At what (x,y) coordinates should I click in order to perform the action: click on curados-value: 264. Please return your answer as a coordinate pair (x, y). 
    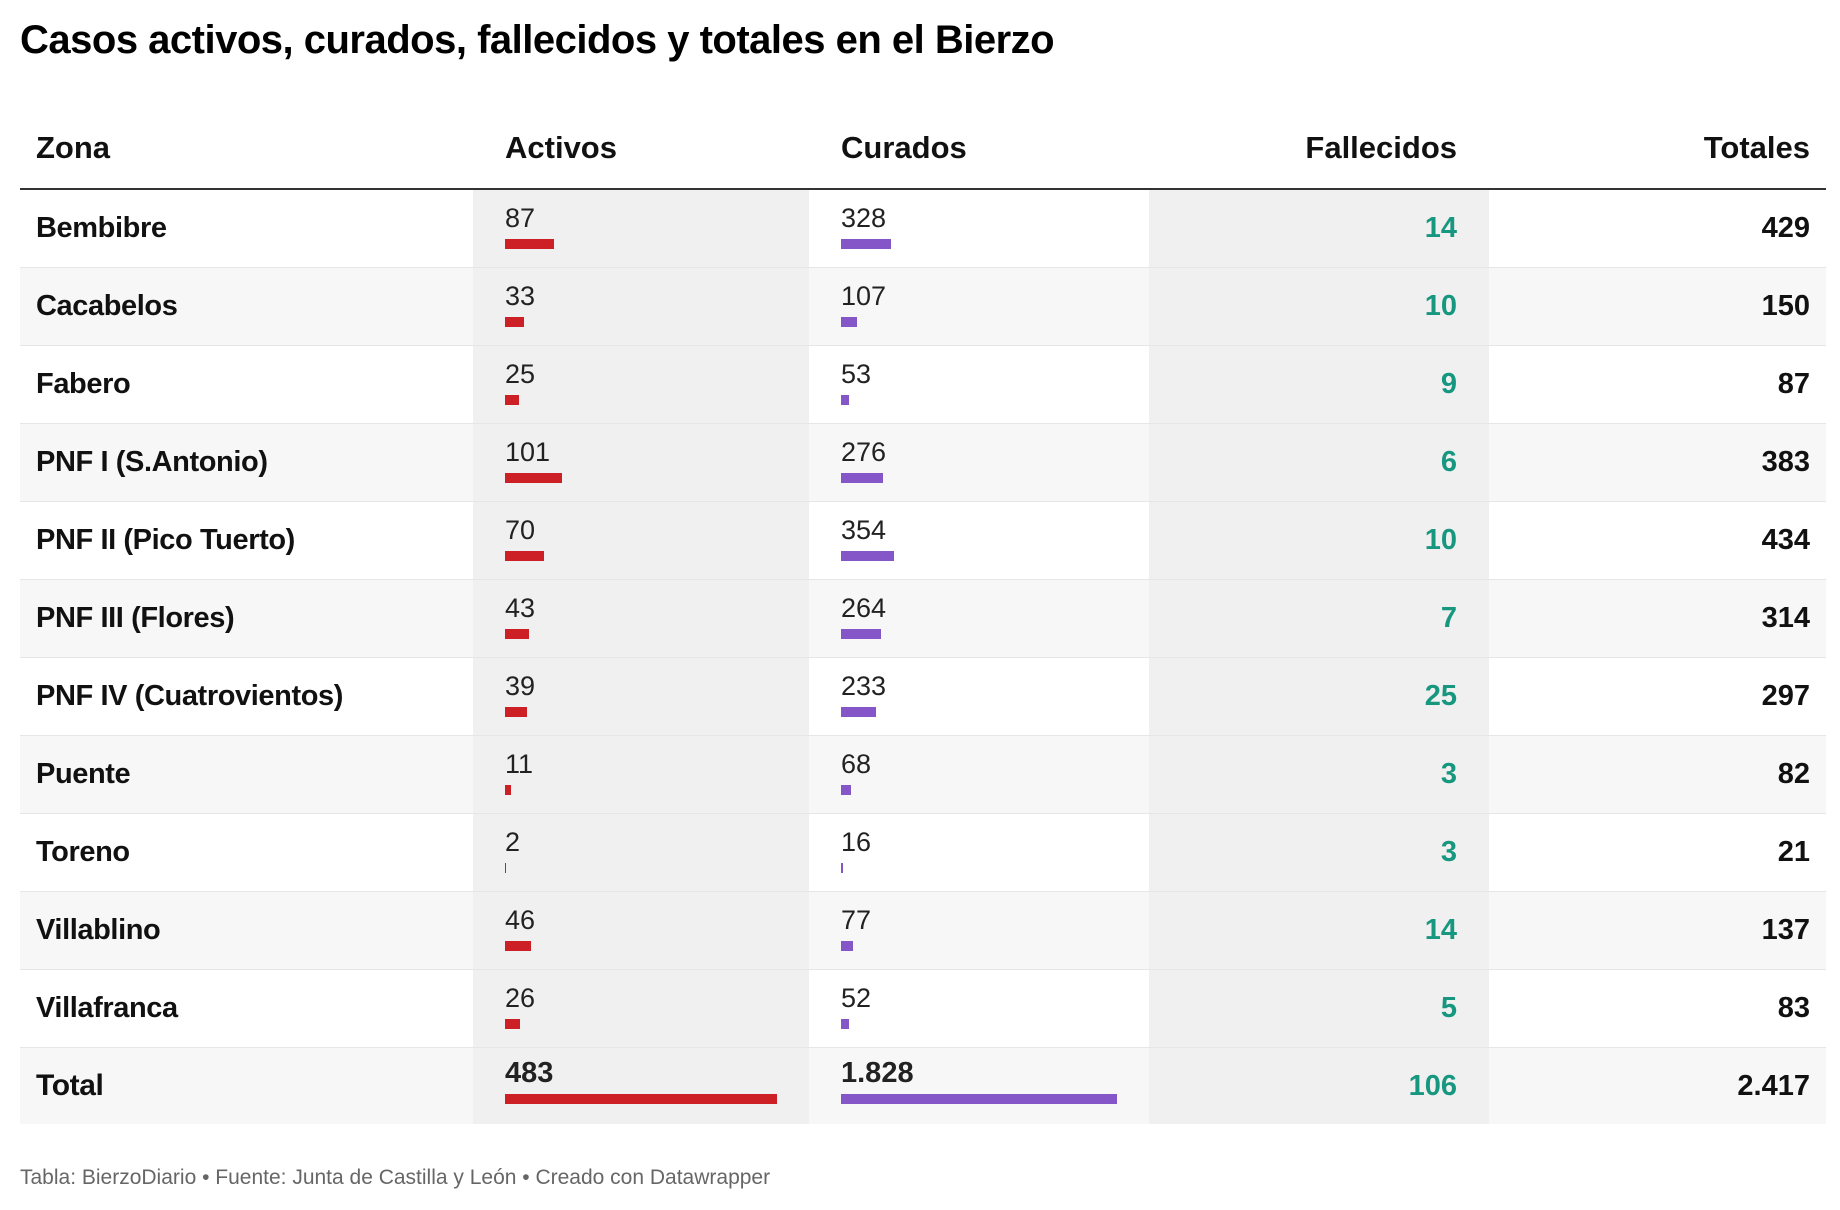
    Looking at the image, I should click on (864, 607).